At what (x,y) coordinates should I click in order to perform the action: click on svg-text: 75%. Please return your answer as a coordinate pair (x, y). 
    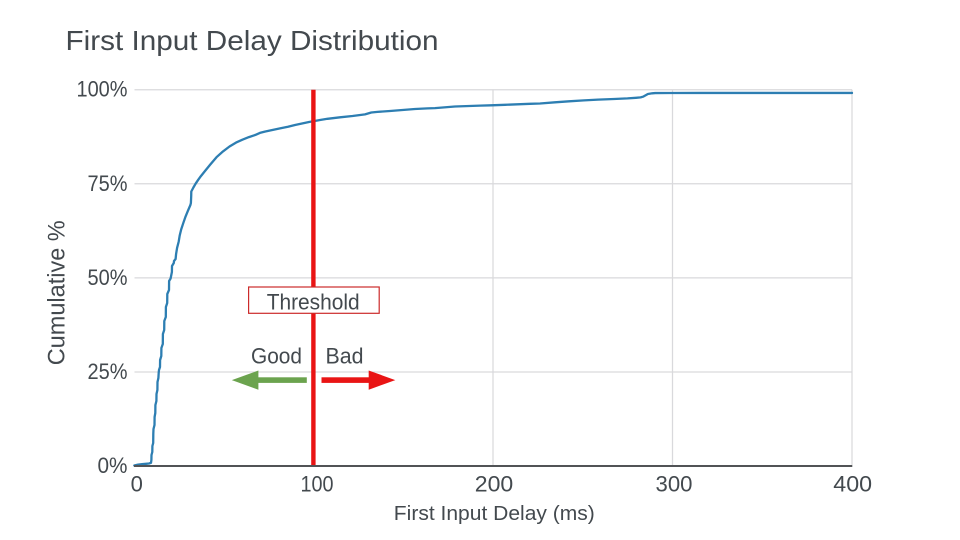
    Looking at the image, I should click on (108, 183).